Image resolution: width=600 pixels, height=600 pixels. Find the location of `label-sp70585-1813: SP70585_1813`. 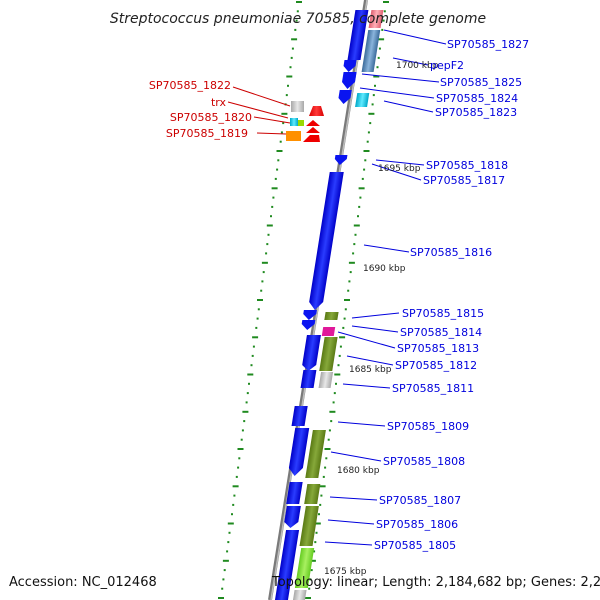

label-sp70585-1813: SP70585_1813 is located at coordinates (438, 348).